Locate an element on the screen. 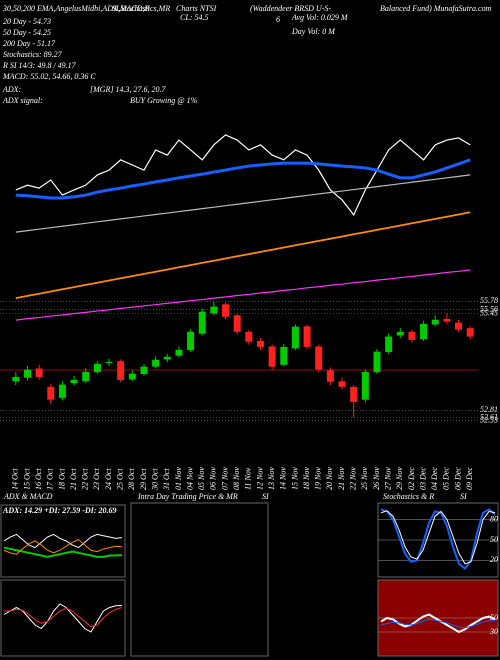 The image size is (500, 660). x-tick-label: 15 Oct is located at coordinates (26, 479).